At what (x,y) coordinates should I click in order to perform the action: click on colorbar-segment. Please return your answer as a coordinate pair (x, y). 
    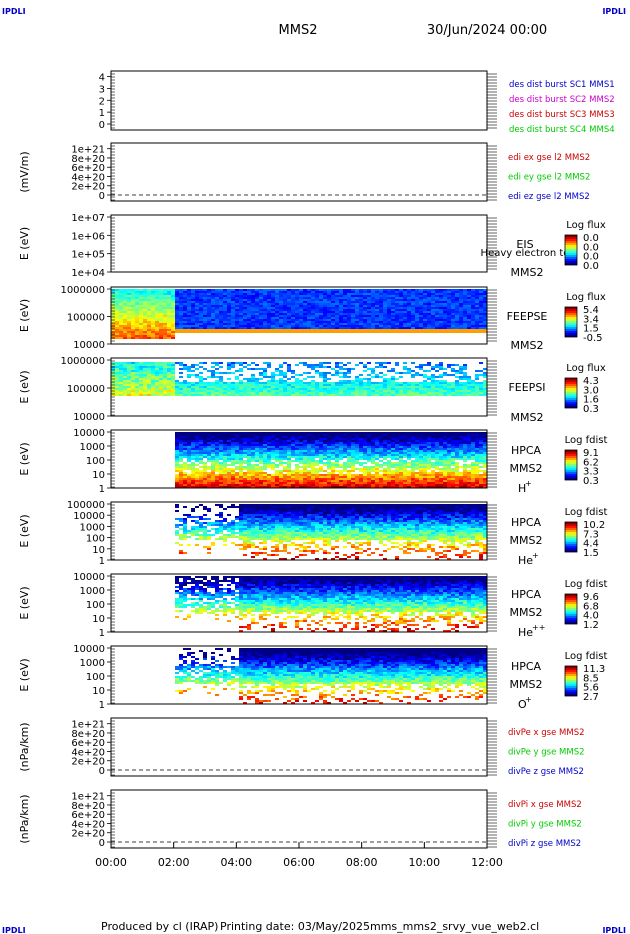
    Looking at the image, I should click on (571, 407).